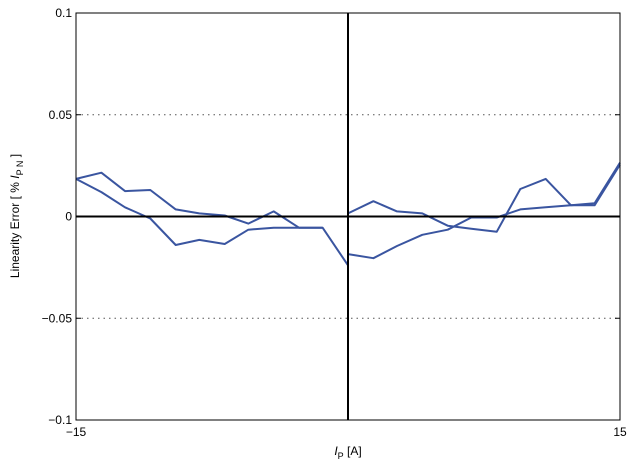 The image size is (630, 471). Describe the element at coordinates (57, 318) in the screenshot. I see `y-tick-label-1: −0.05` at that location.